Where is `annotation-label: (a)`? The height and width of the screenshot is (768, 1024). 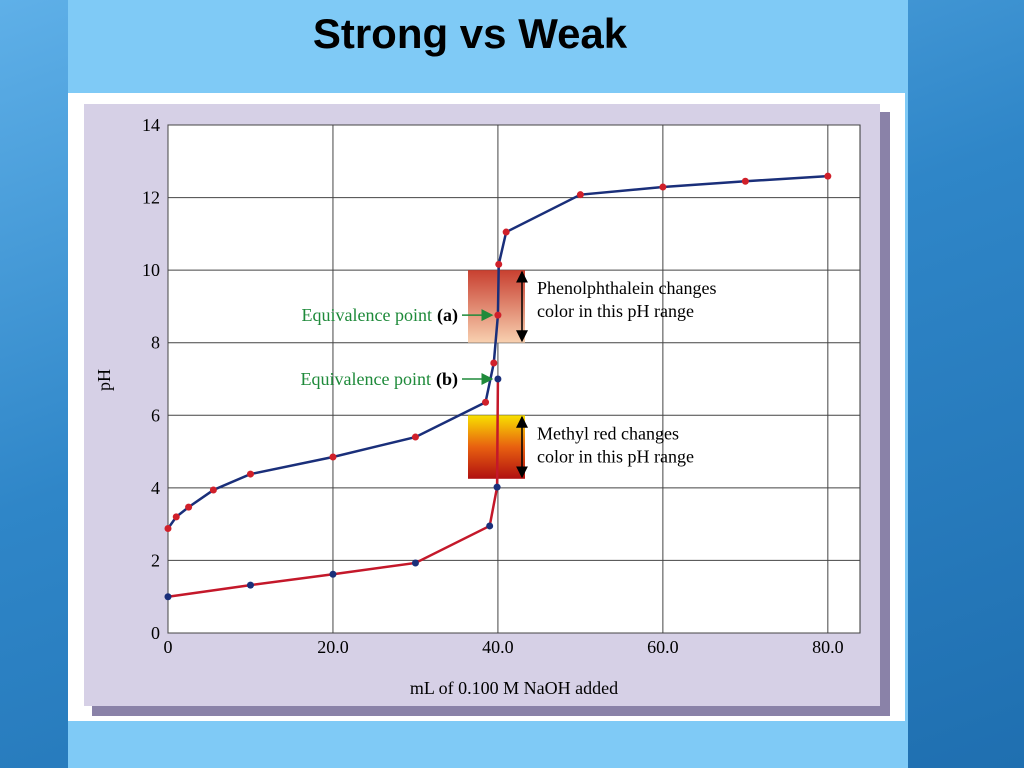
annotation-label: (a) is located at coordinates (447, 315).